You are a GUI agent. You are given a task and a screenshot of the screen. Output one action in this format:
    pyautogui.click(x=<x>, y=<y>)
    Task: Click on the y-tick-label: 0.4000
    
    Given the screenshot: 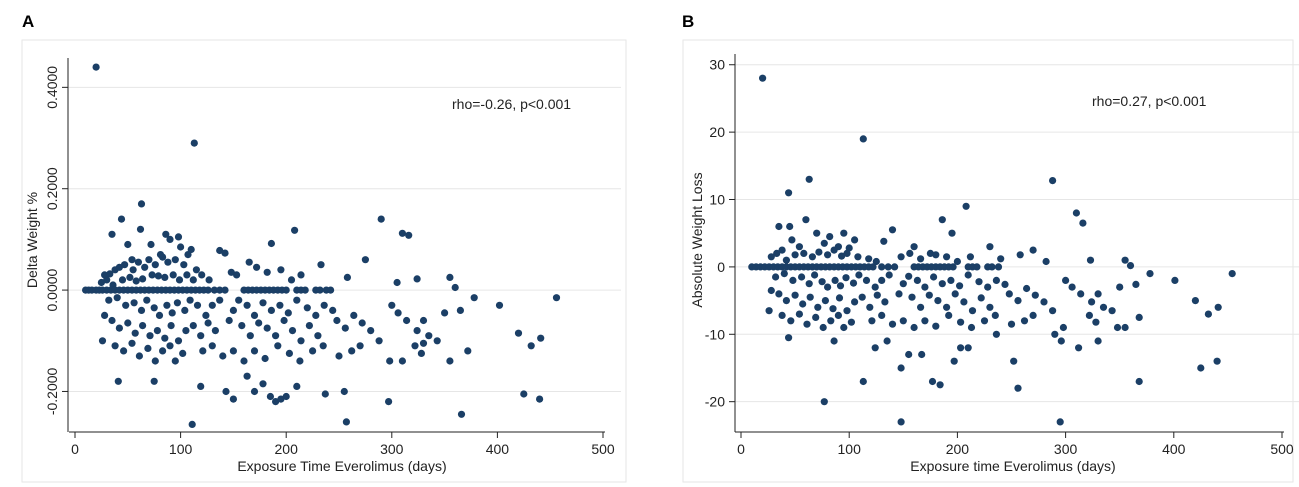 What is the action you would take?
    pyautogui.click(x=52, y=87)
    